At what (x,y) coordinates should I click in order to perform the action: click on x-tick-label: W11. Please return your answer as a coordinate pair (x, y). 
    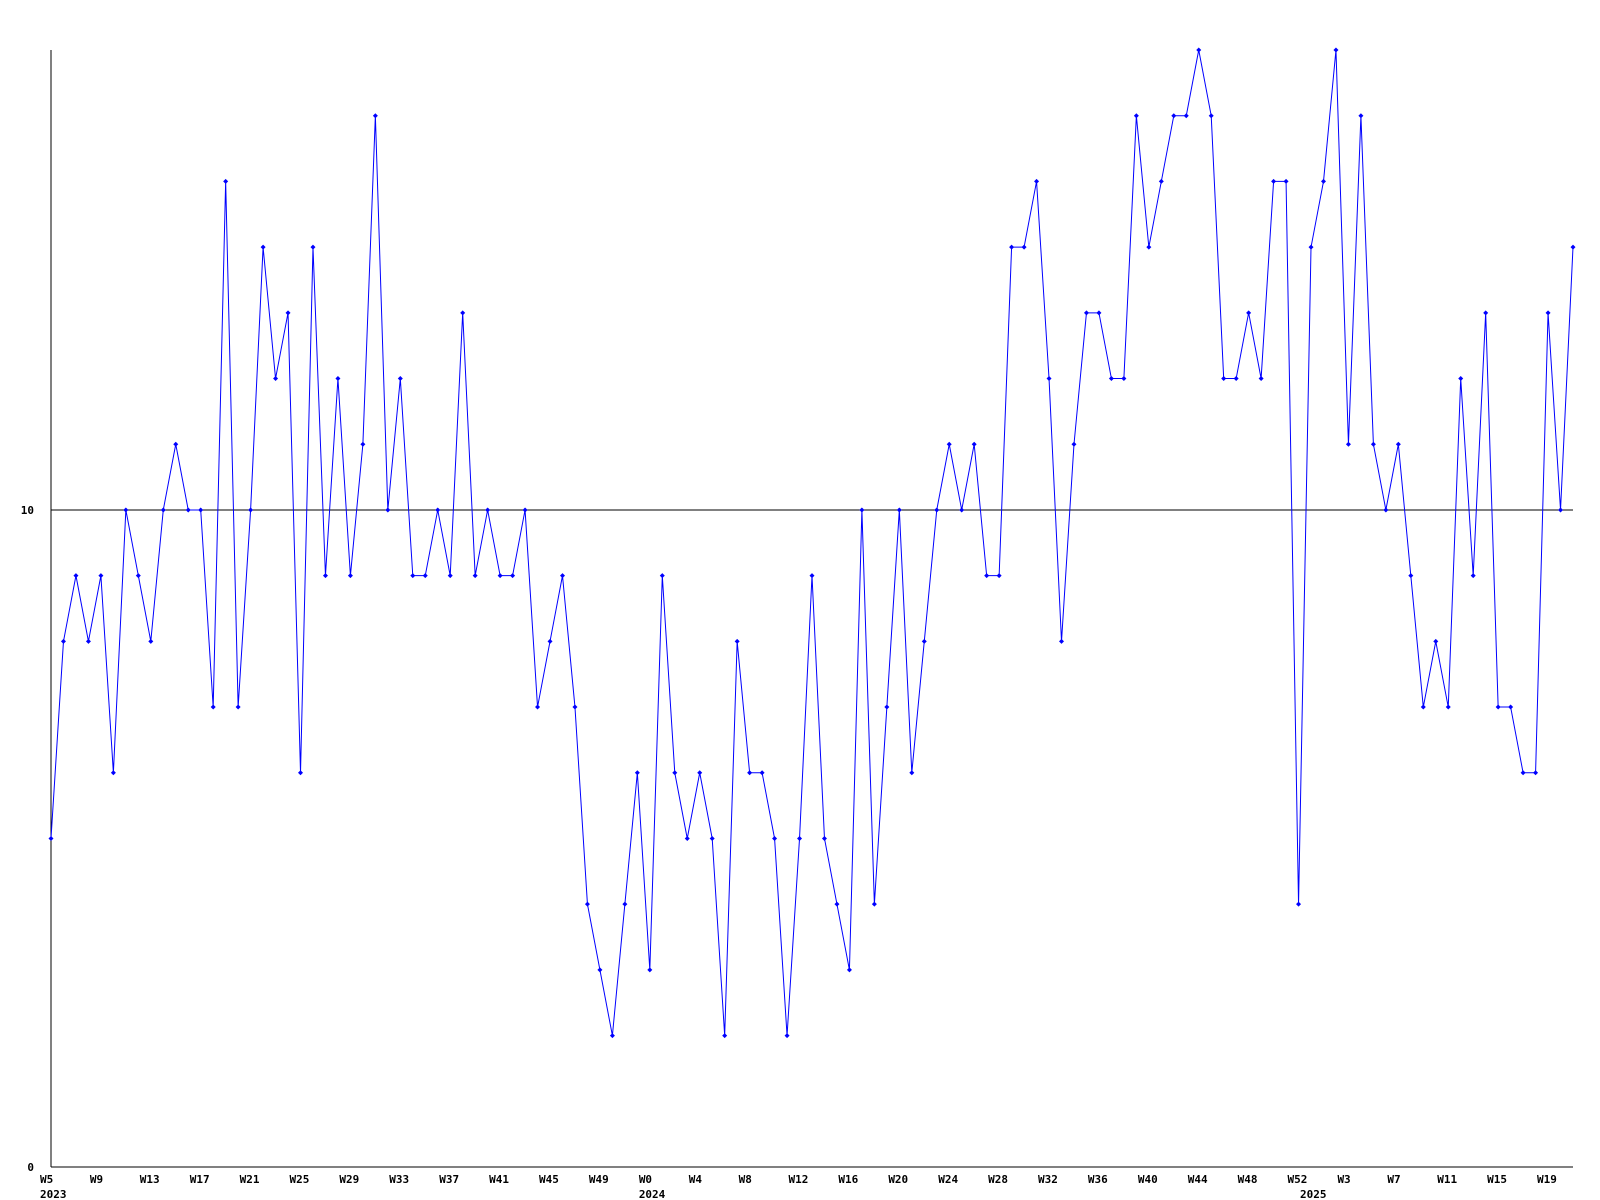
    Looking at the image, I should click on (1447, 1179).